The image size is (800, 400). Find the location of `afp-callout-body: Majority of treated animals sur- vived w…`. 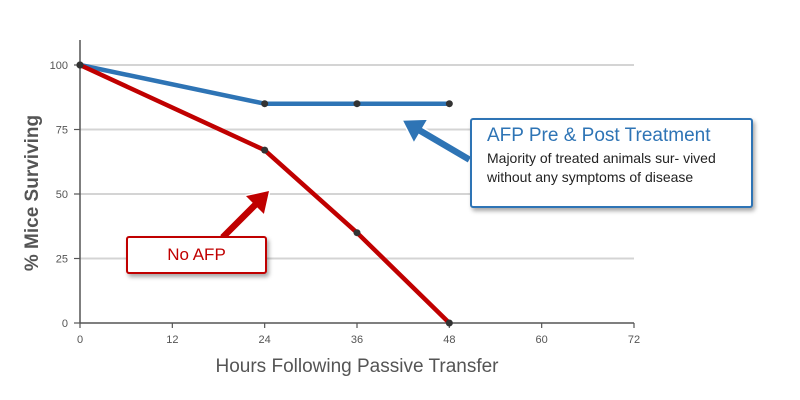

afp-callout-body: Majority of treated animals sur- vived w… is located at coordinates (601, 167).